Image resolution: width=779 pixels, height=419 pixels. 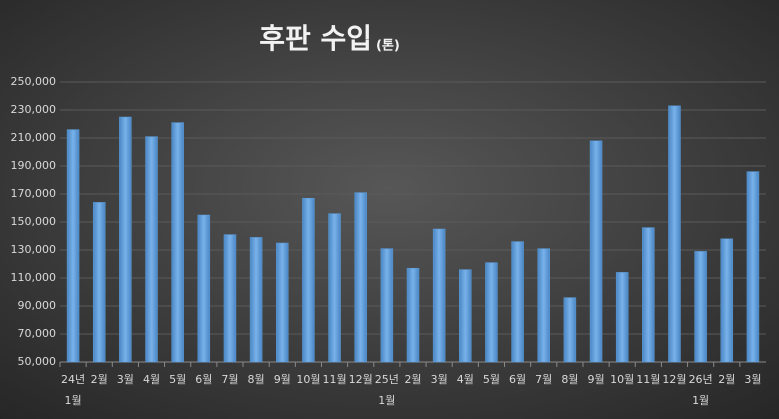 I want to click on chart-title: 후판 수입, so click(x=315, y=38).